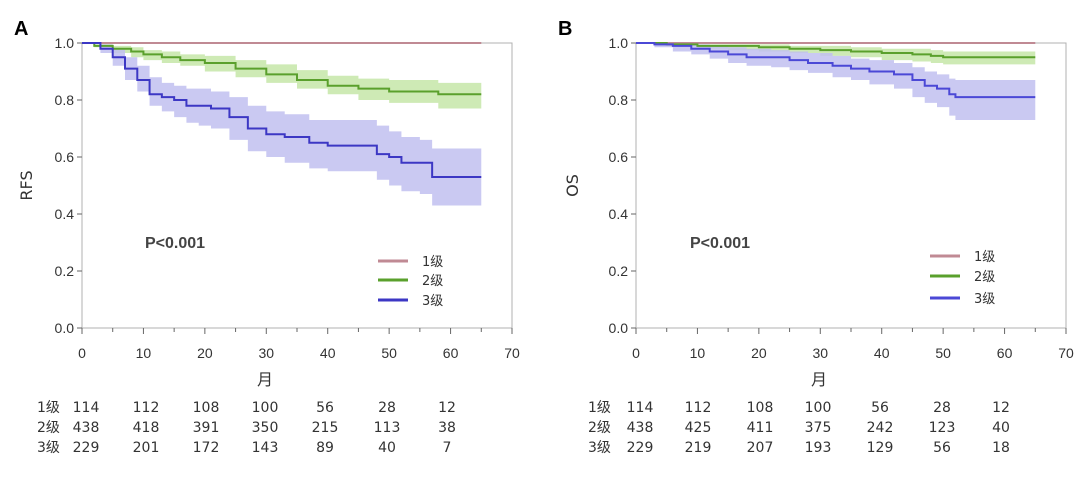 The image size is (1080, 481). What do you see at coordinates (265, 448) in the screenshot?
I see `risk-value: 143` at bounding box center [265, 448].